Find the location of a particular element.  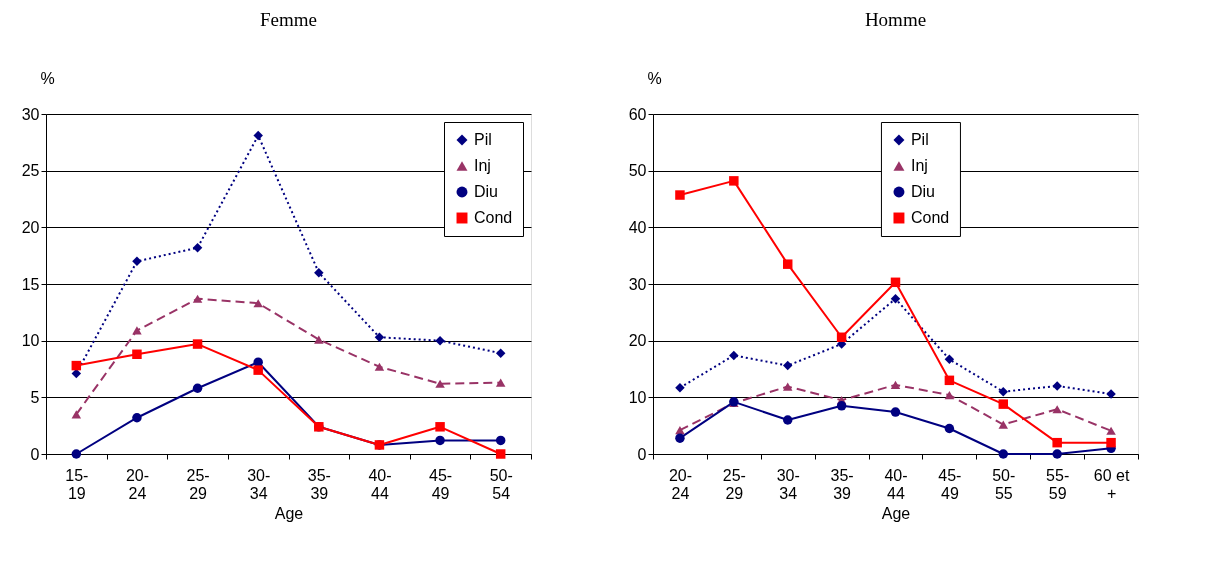

y-tick-label: 40 is located at coordinates (637, 227).